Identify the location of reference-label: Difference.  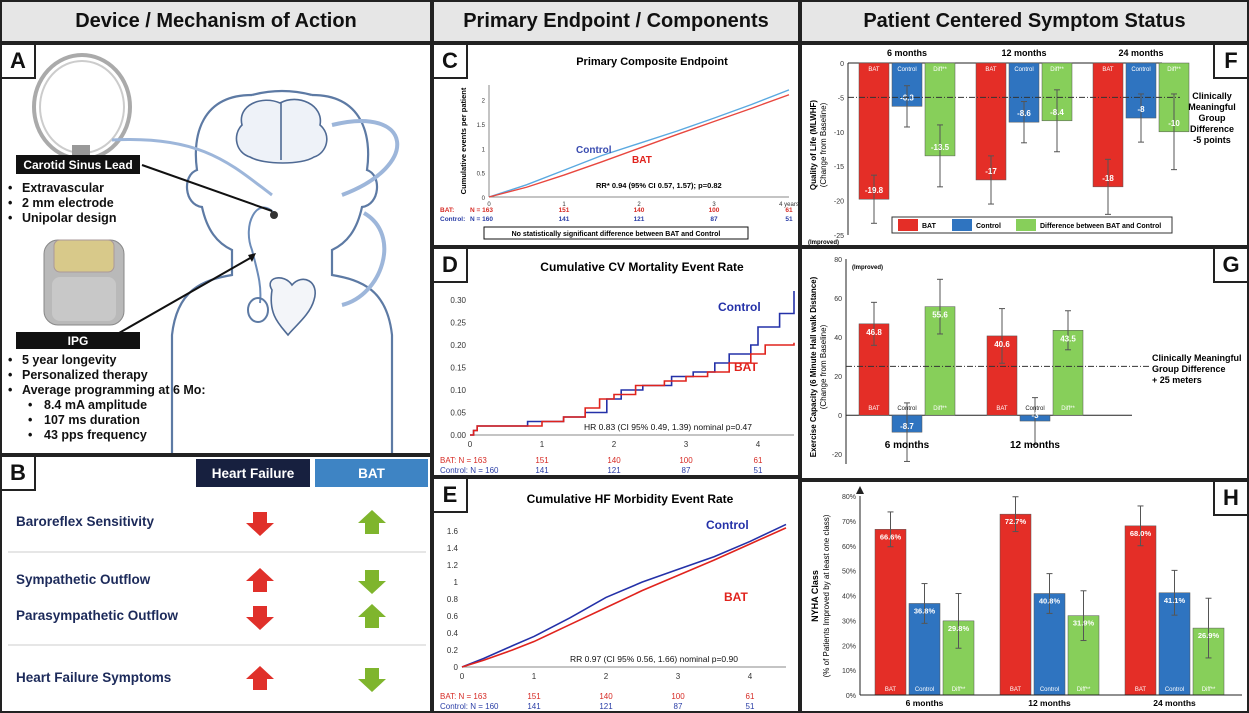
(1212, 129).